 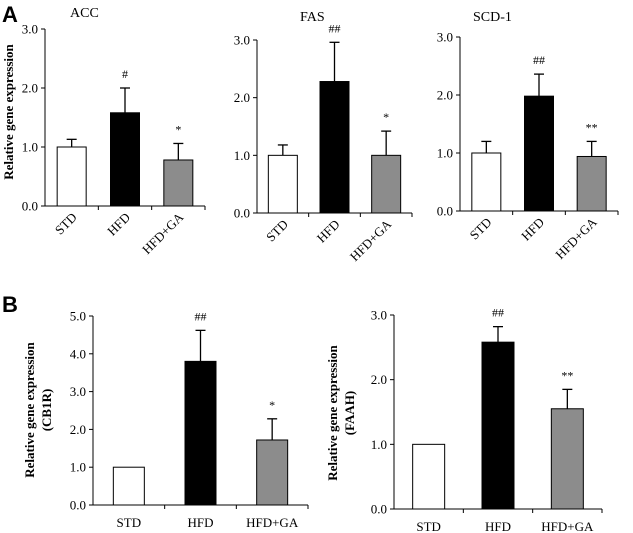 I want to click on y-axis-label: Relative gene expression (CB1R), so click(x=38, y=409).